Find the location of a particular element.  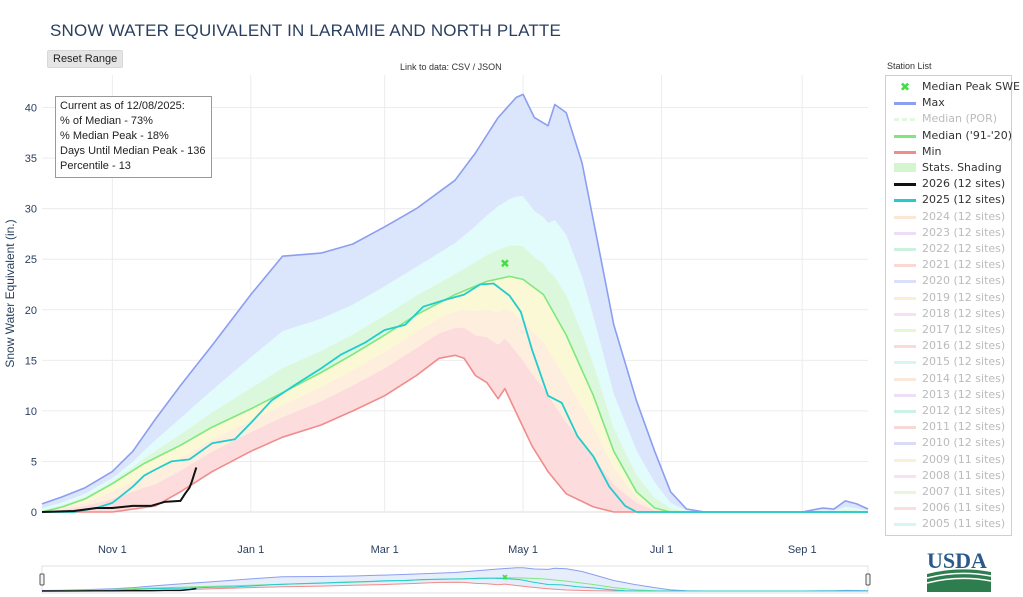

legend-label: 2005 (11 sites) is located at coordinates (964, 524).